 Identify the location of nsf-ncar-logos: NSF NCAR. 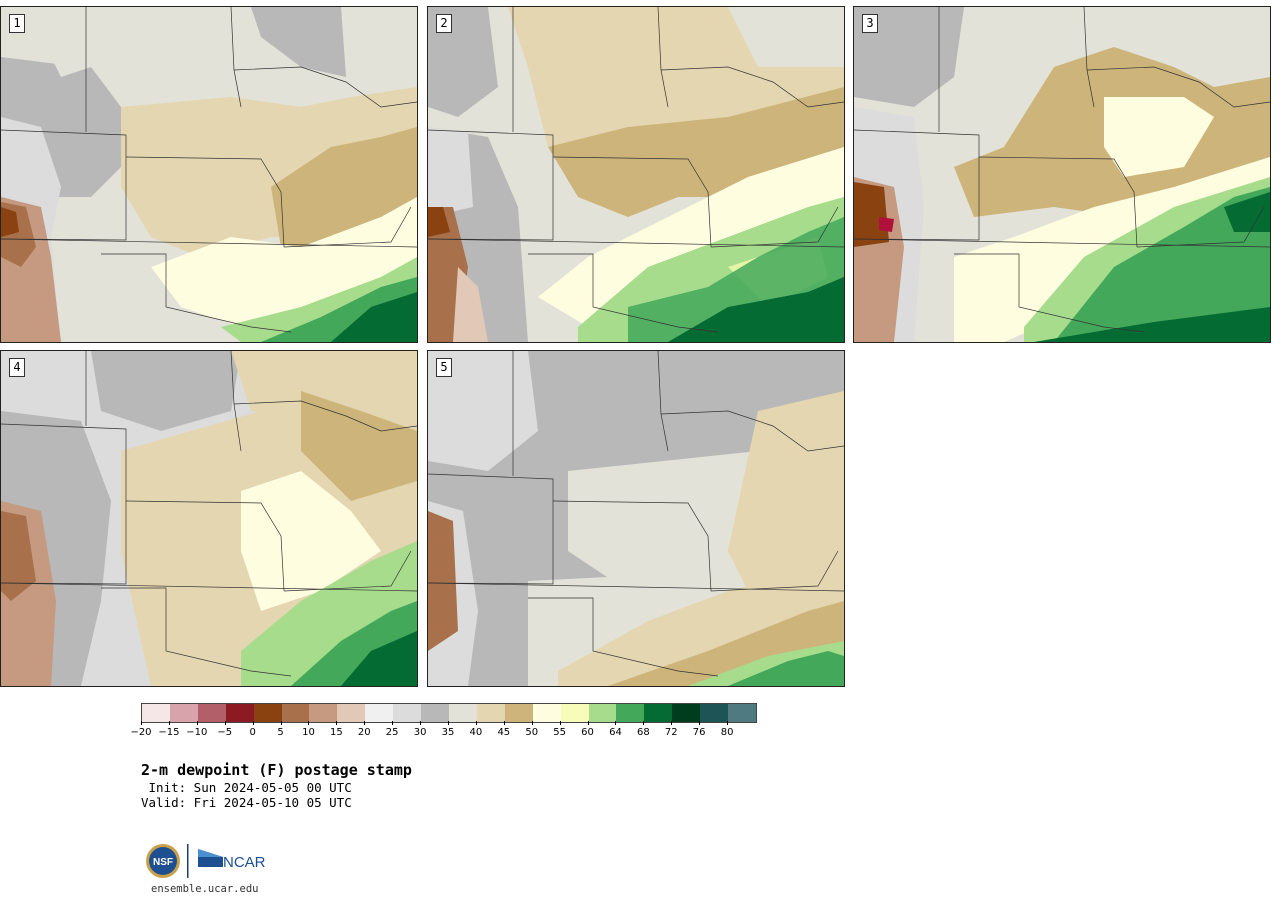
(206, 861).